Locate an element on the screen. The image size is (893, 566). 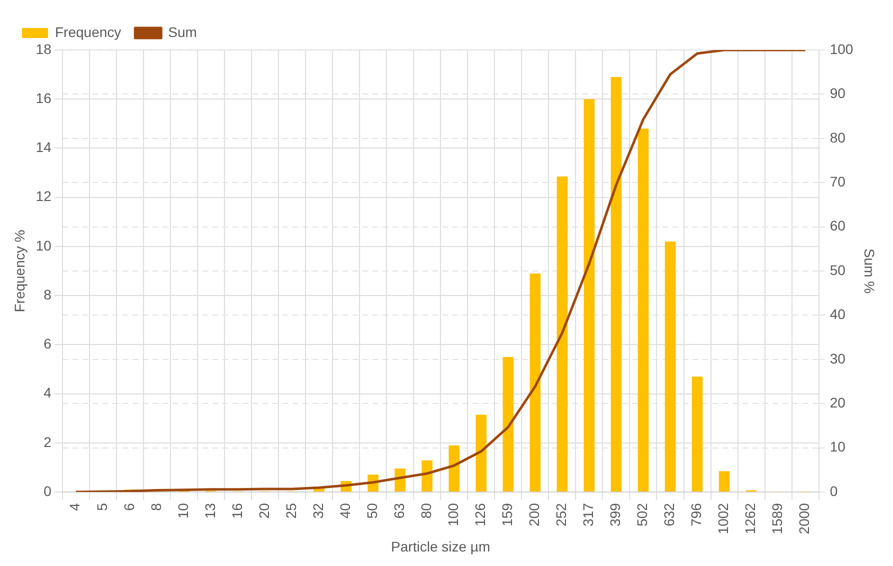
x-tick-label: 632 is located at coordinates (669, 514).